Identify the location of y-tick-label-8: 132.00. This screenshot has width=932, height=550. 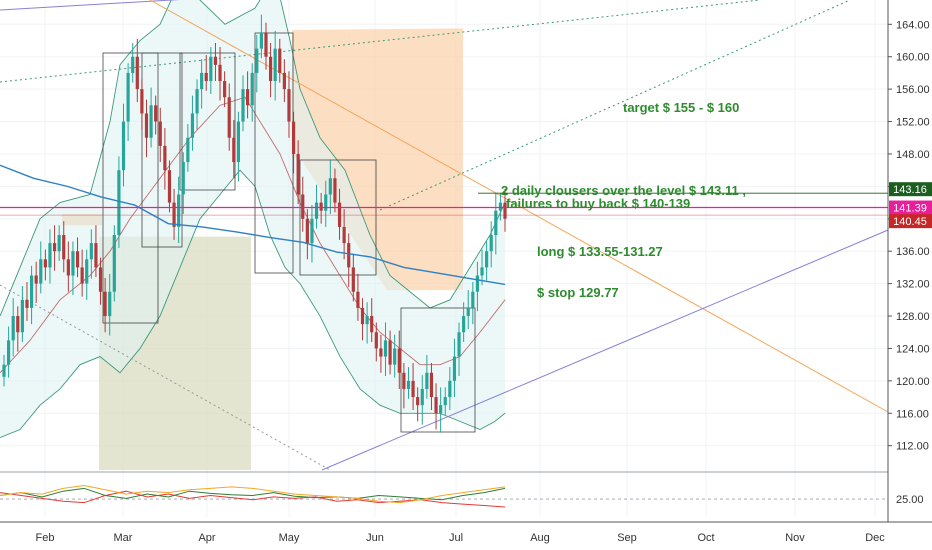
(913, 285).